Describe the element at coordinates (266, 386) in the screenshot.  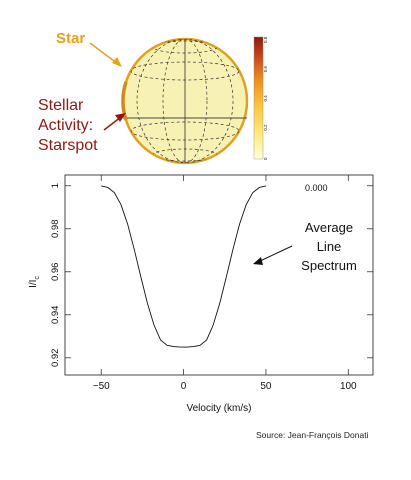
I see `x-tick-label: 50` at that location.